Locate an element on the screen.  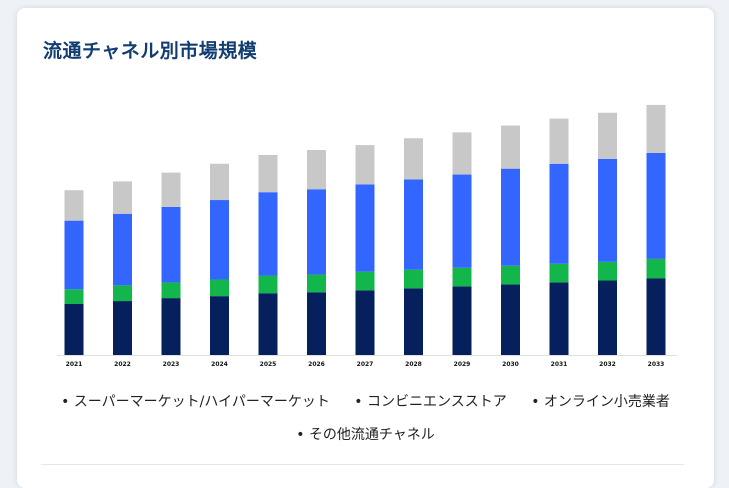
bar-segment-2021-s2 is located at coordinates (74, 255).